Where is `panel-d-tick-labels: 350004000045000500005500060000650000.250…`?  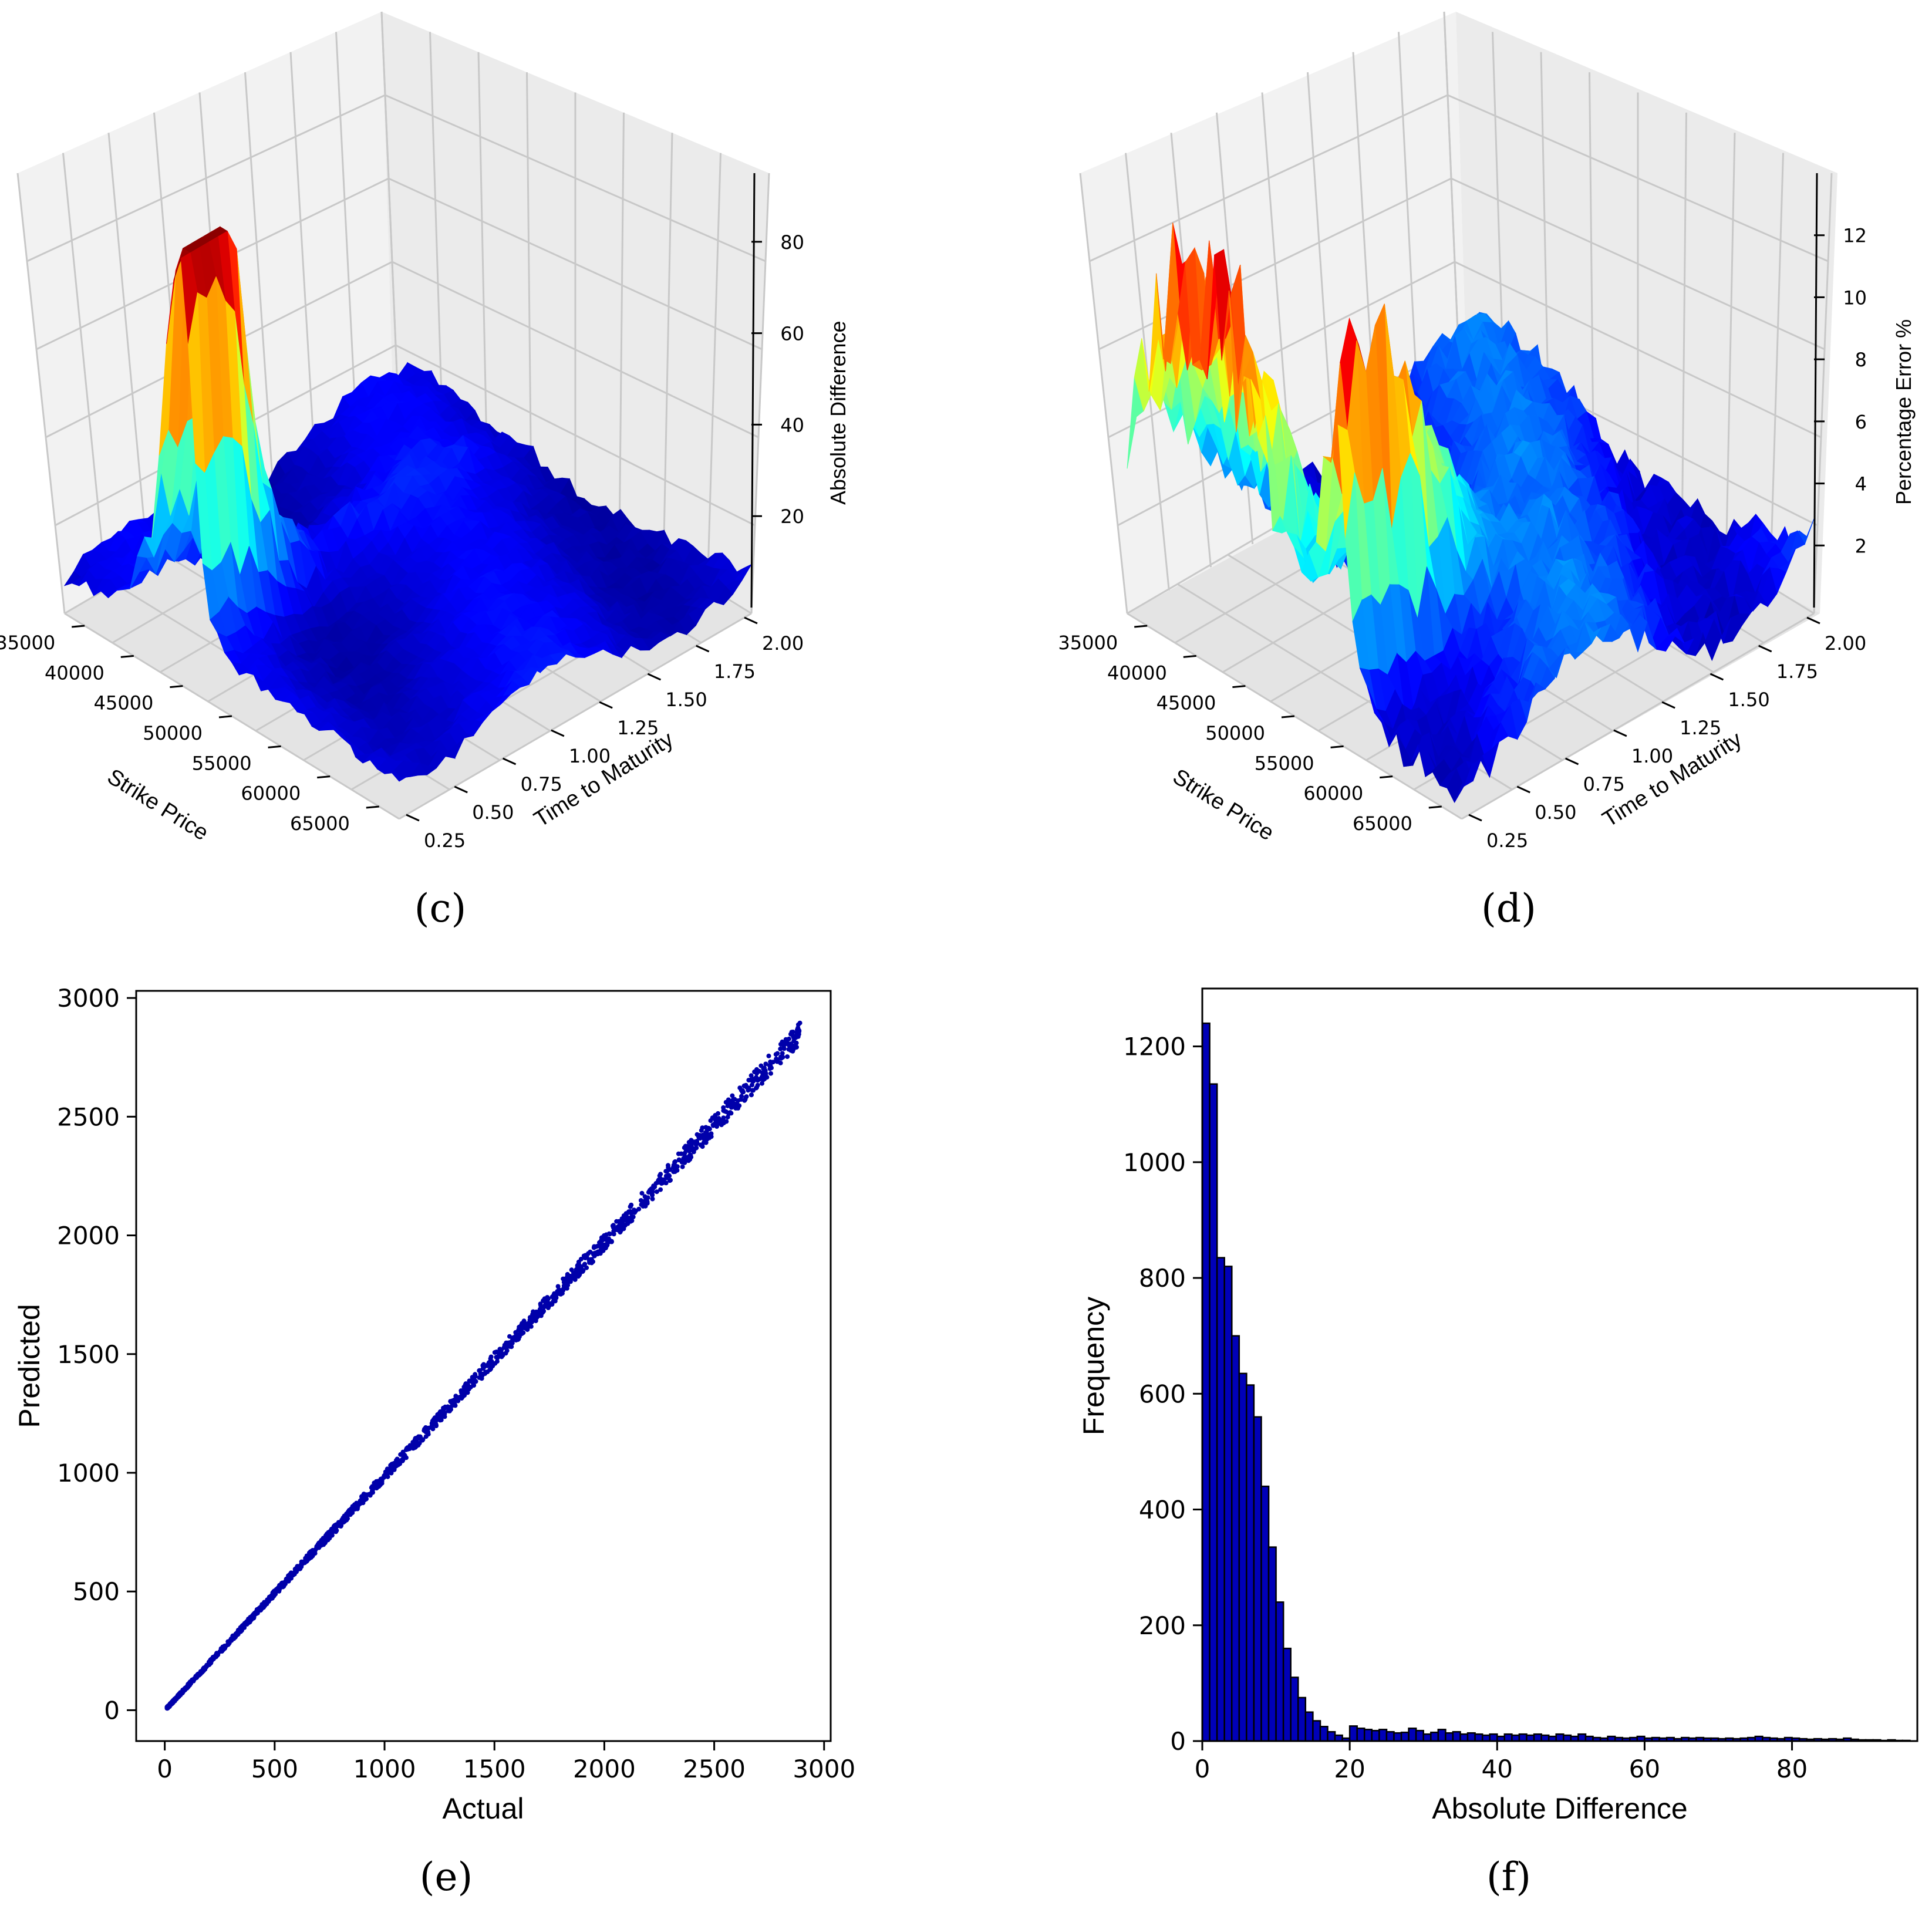
panel-d-tick-labels: 350004000045000500005500060000650000.250… is located at coordinates (1462, 512).